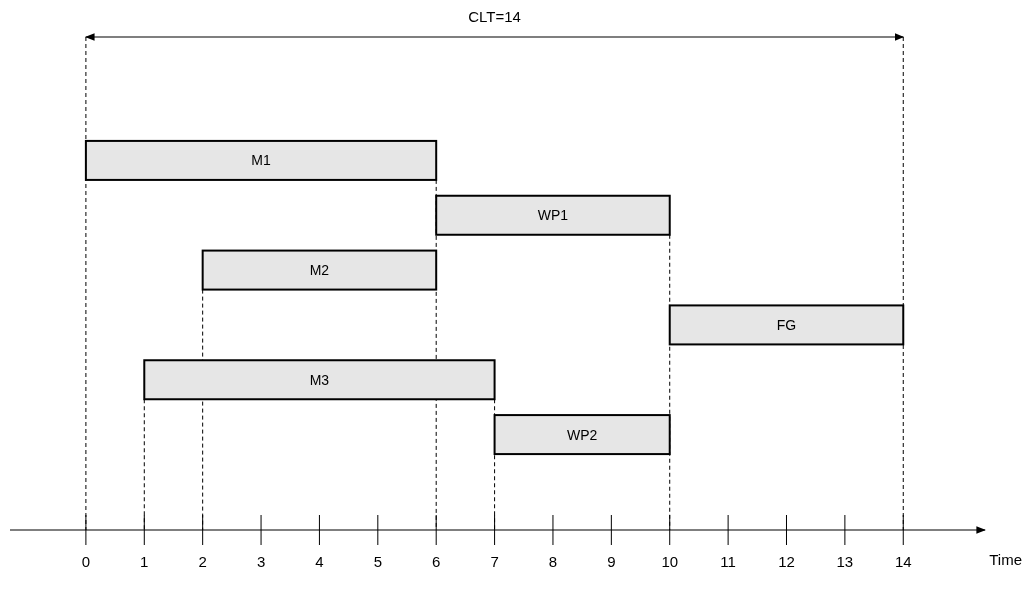 Image resolution: width=1026 pixels, height=594 pixels. What do you see at coordinates (494, 16) in the screenshot?
I see `text: CLT=14` at bounding box center [494, 16].